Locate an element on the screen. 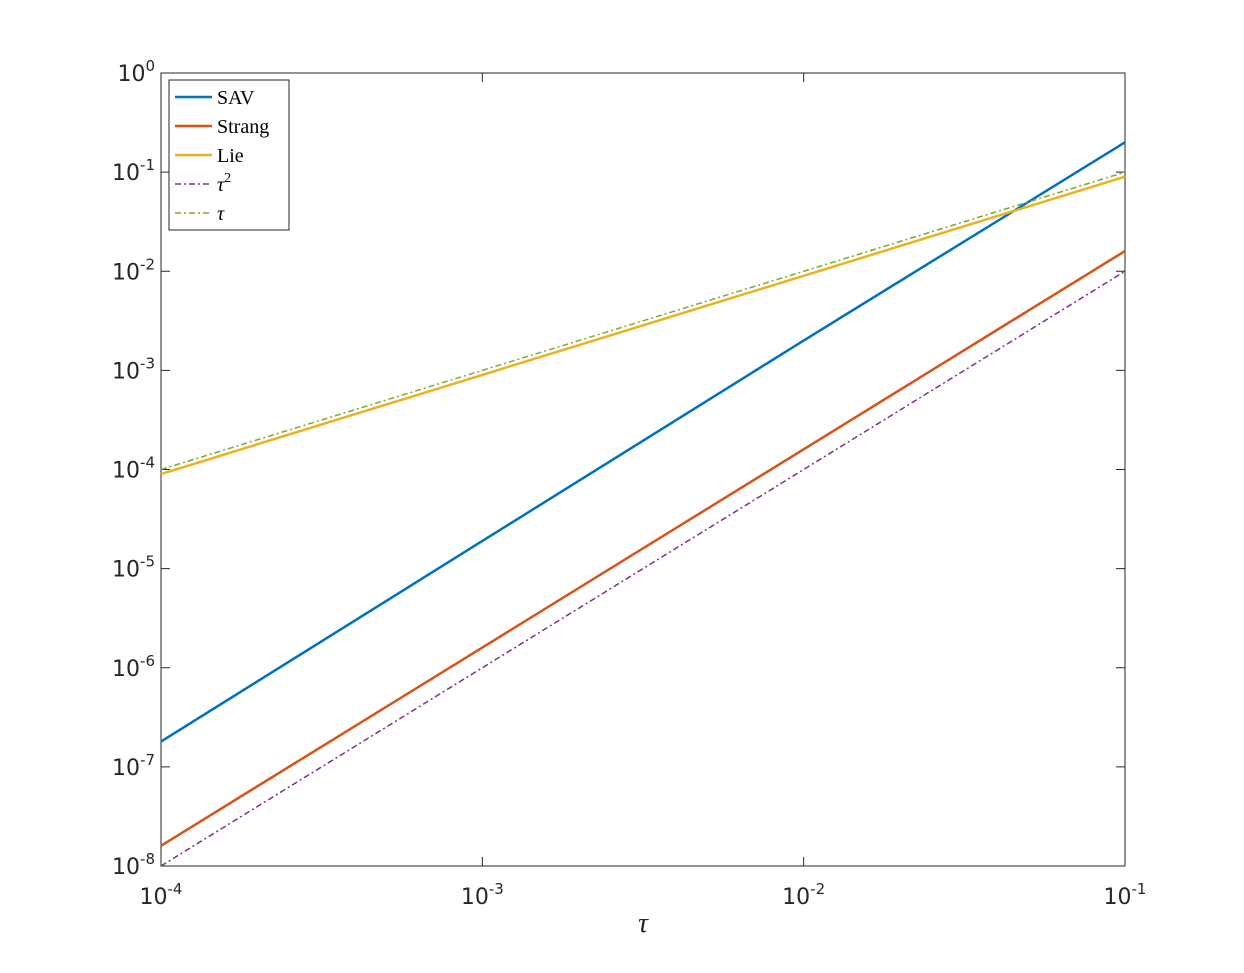  tick-exponent: 0 is located at coordinates (150, 66).